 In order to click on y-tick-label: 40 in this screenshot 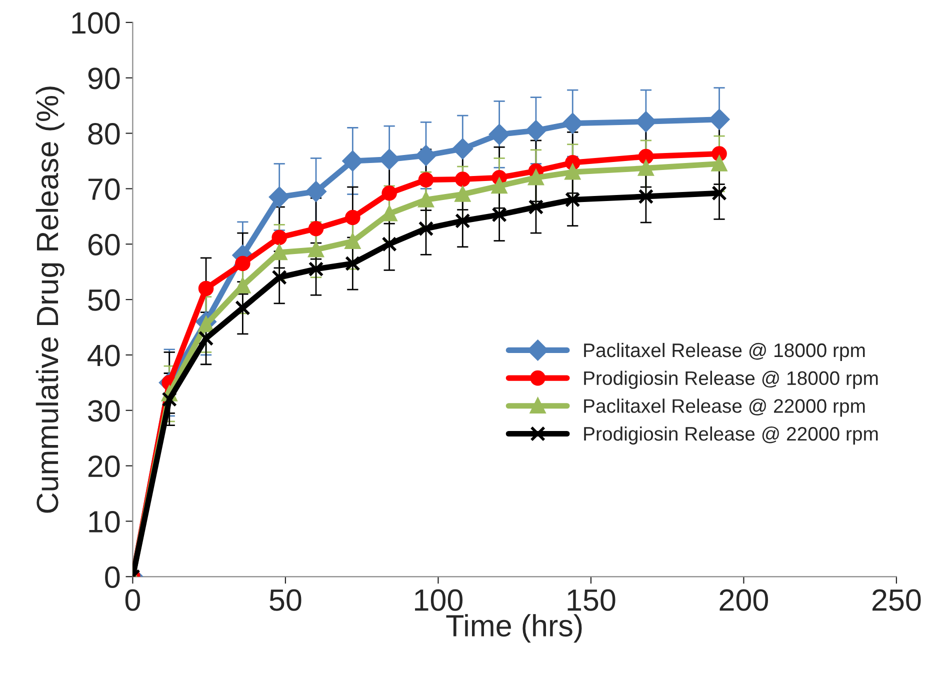, I will do `click(104, 355)`.